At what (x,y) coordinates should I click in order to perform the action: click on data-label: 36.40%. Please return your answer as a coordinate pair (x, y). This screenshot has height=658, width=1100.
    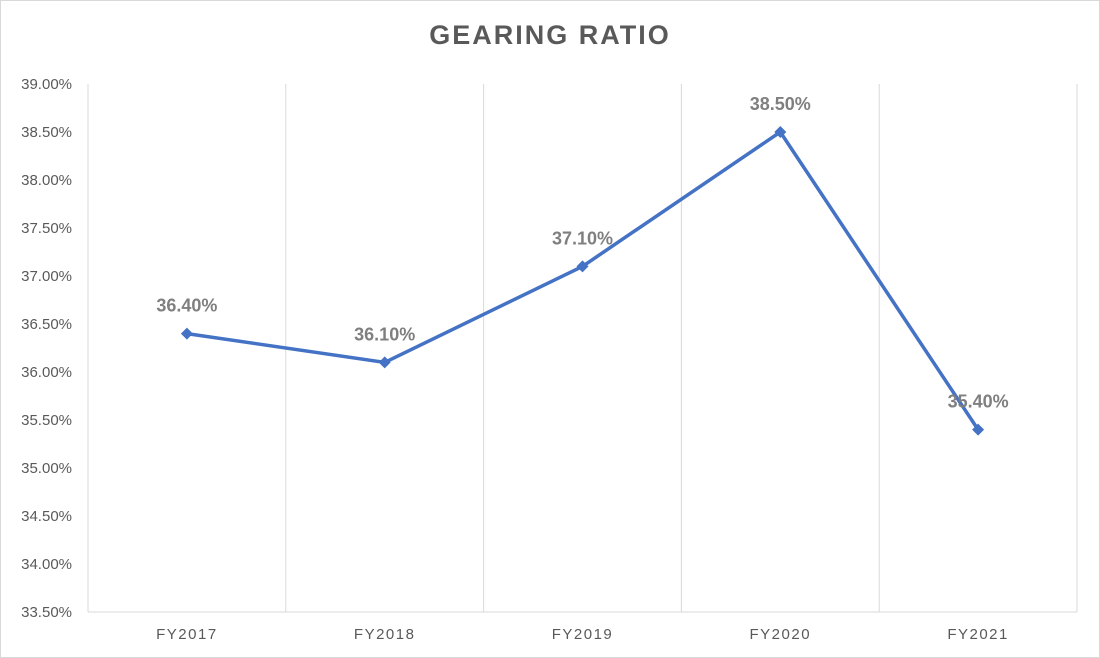
    Looking at the image, I should click on (186, 306).